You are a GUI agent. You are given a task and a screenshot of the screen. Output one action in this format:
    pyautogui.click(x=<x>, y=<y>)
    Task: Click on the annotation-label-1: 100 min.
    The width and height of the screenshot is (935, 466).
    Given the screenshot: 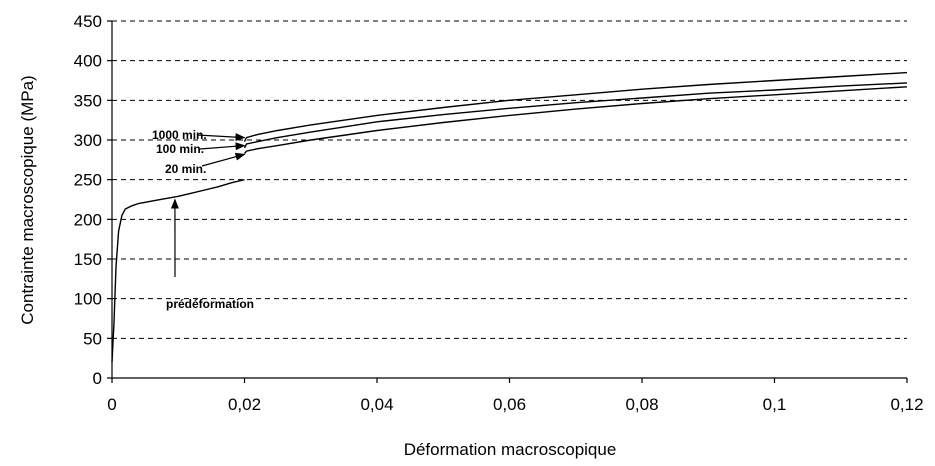 What is the action you would take?
    pyautogui.click(x=180, y=149)
    